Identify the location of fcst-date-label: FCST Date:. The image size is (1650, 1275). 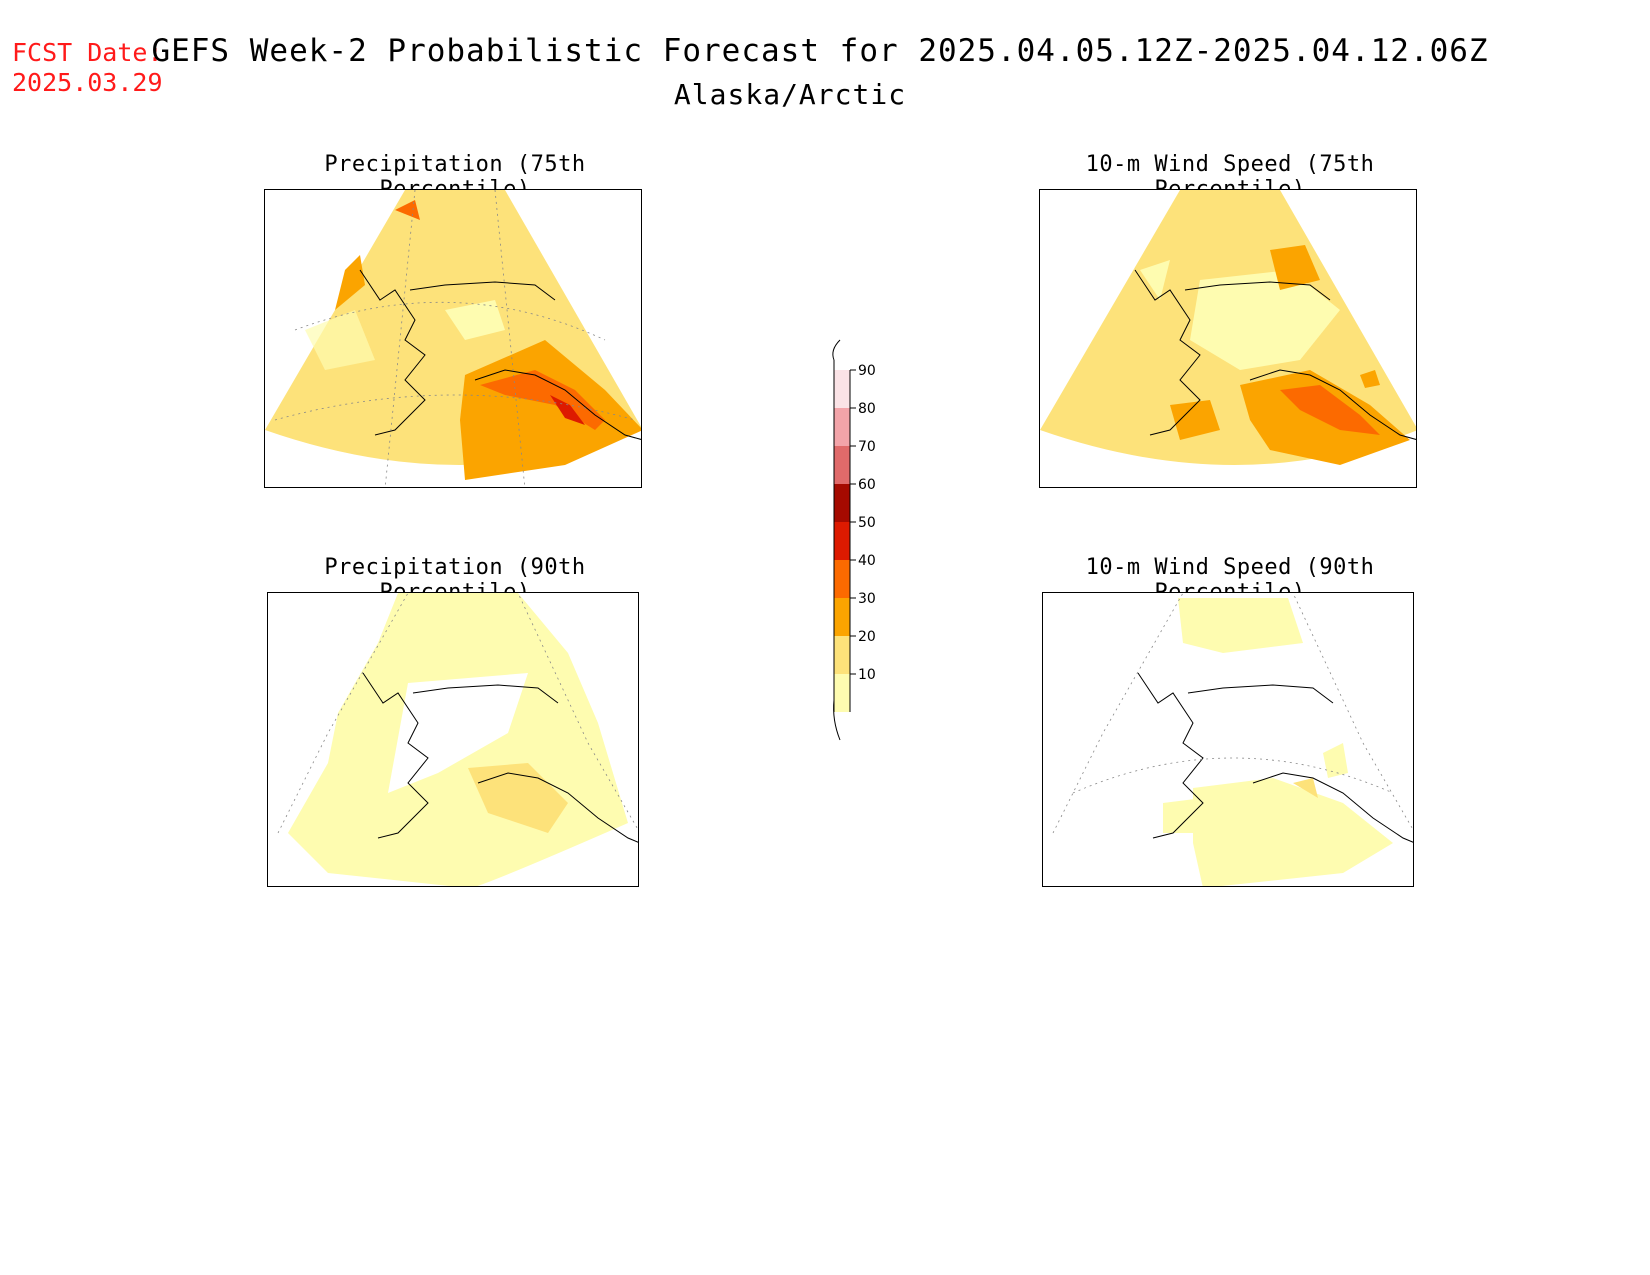
(87, 52).